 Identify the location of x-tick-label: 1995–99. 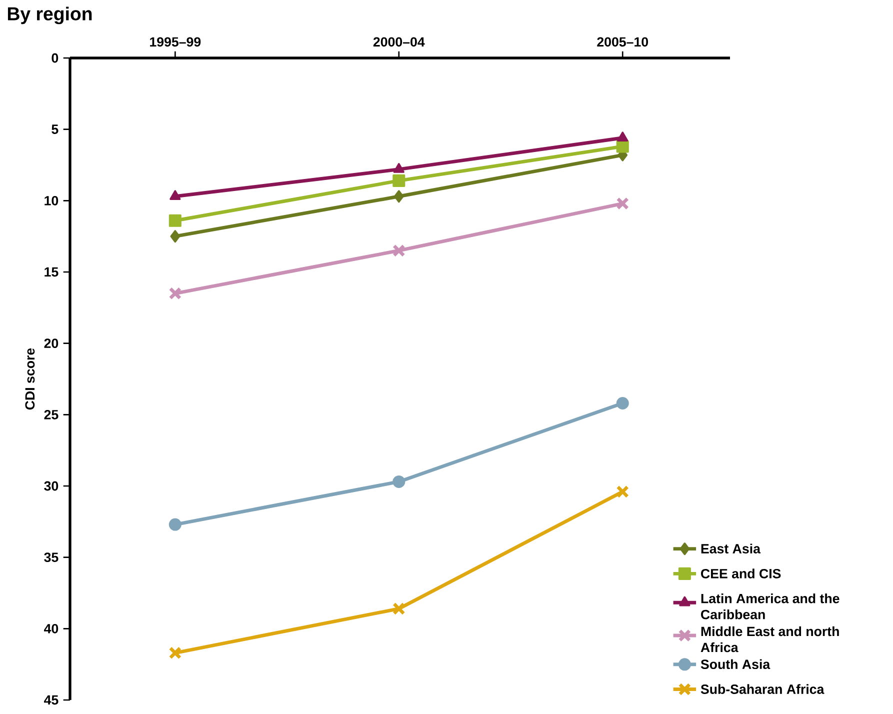
(175, 42).